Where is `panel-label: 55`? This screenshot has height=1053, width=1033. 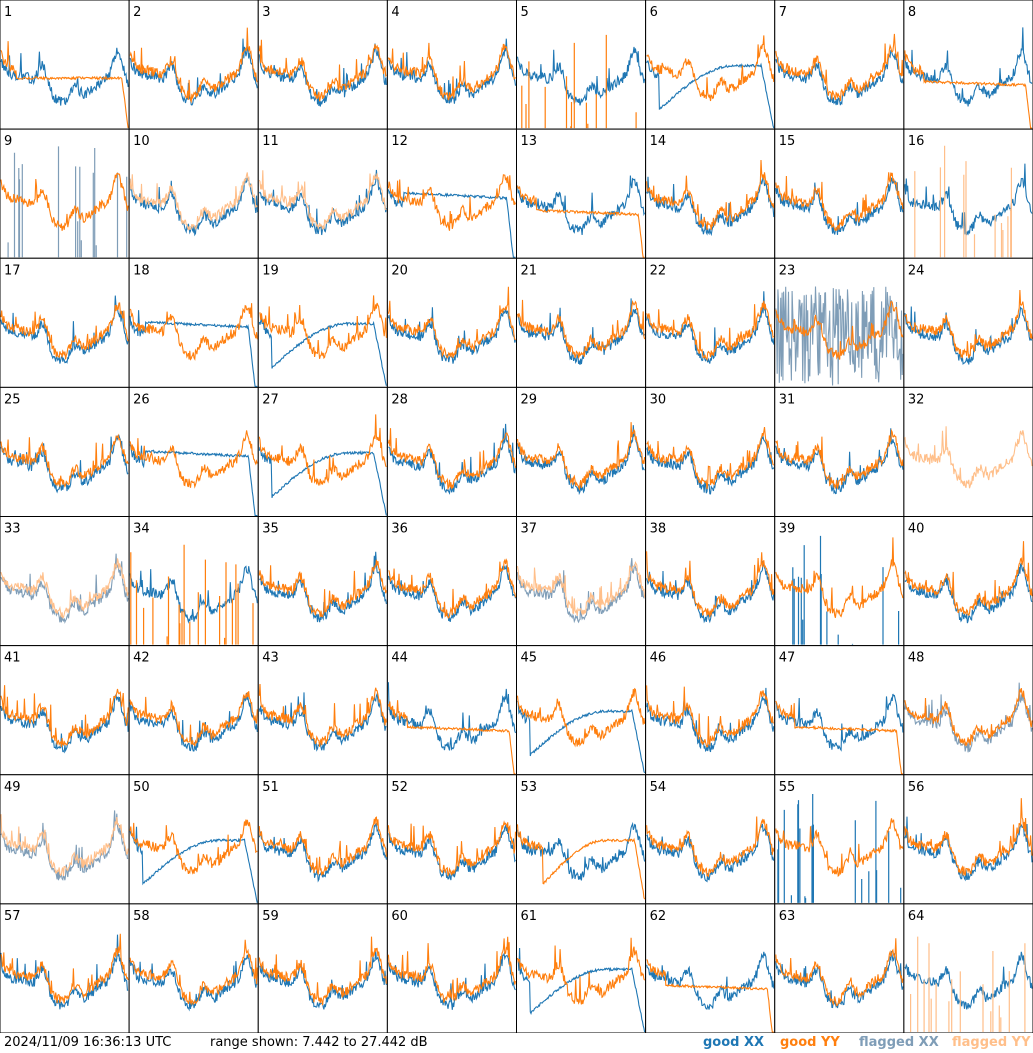 panel-label: 55 is located at coordinates (787, 787).